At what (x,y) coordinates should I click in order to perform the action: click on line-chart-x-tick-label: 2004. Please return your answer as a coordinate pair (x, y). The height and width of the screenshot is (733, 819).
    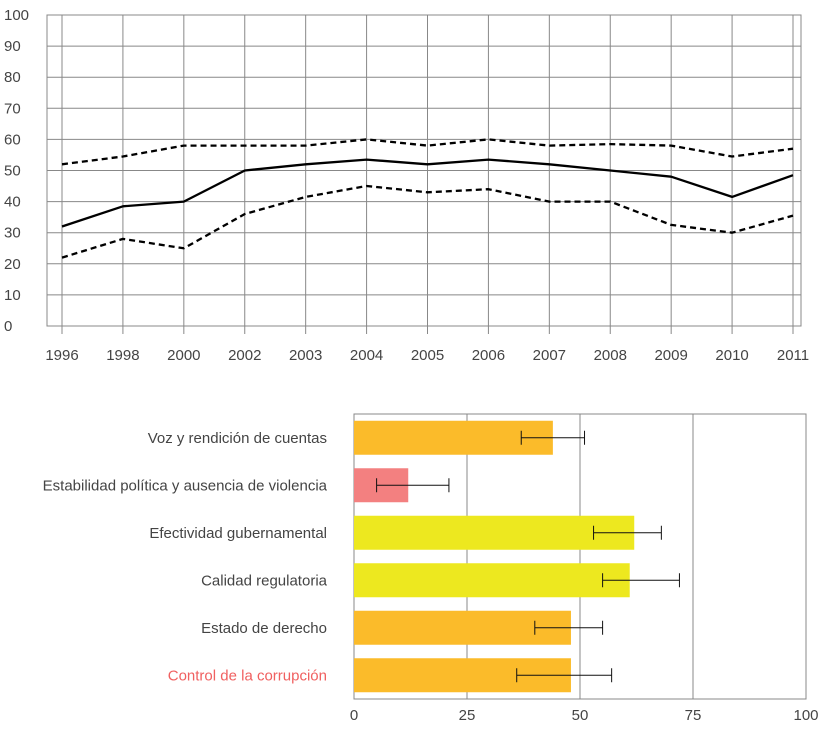
    Looking at the image, I should click on (366, 355).